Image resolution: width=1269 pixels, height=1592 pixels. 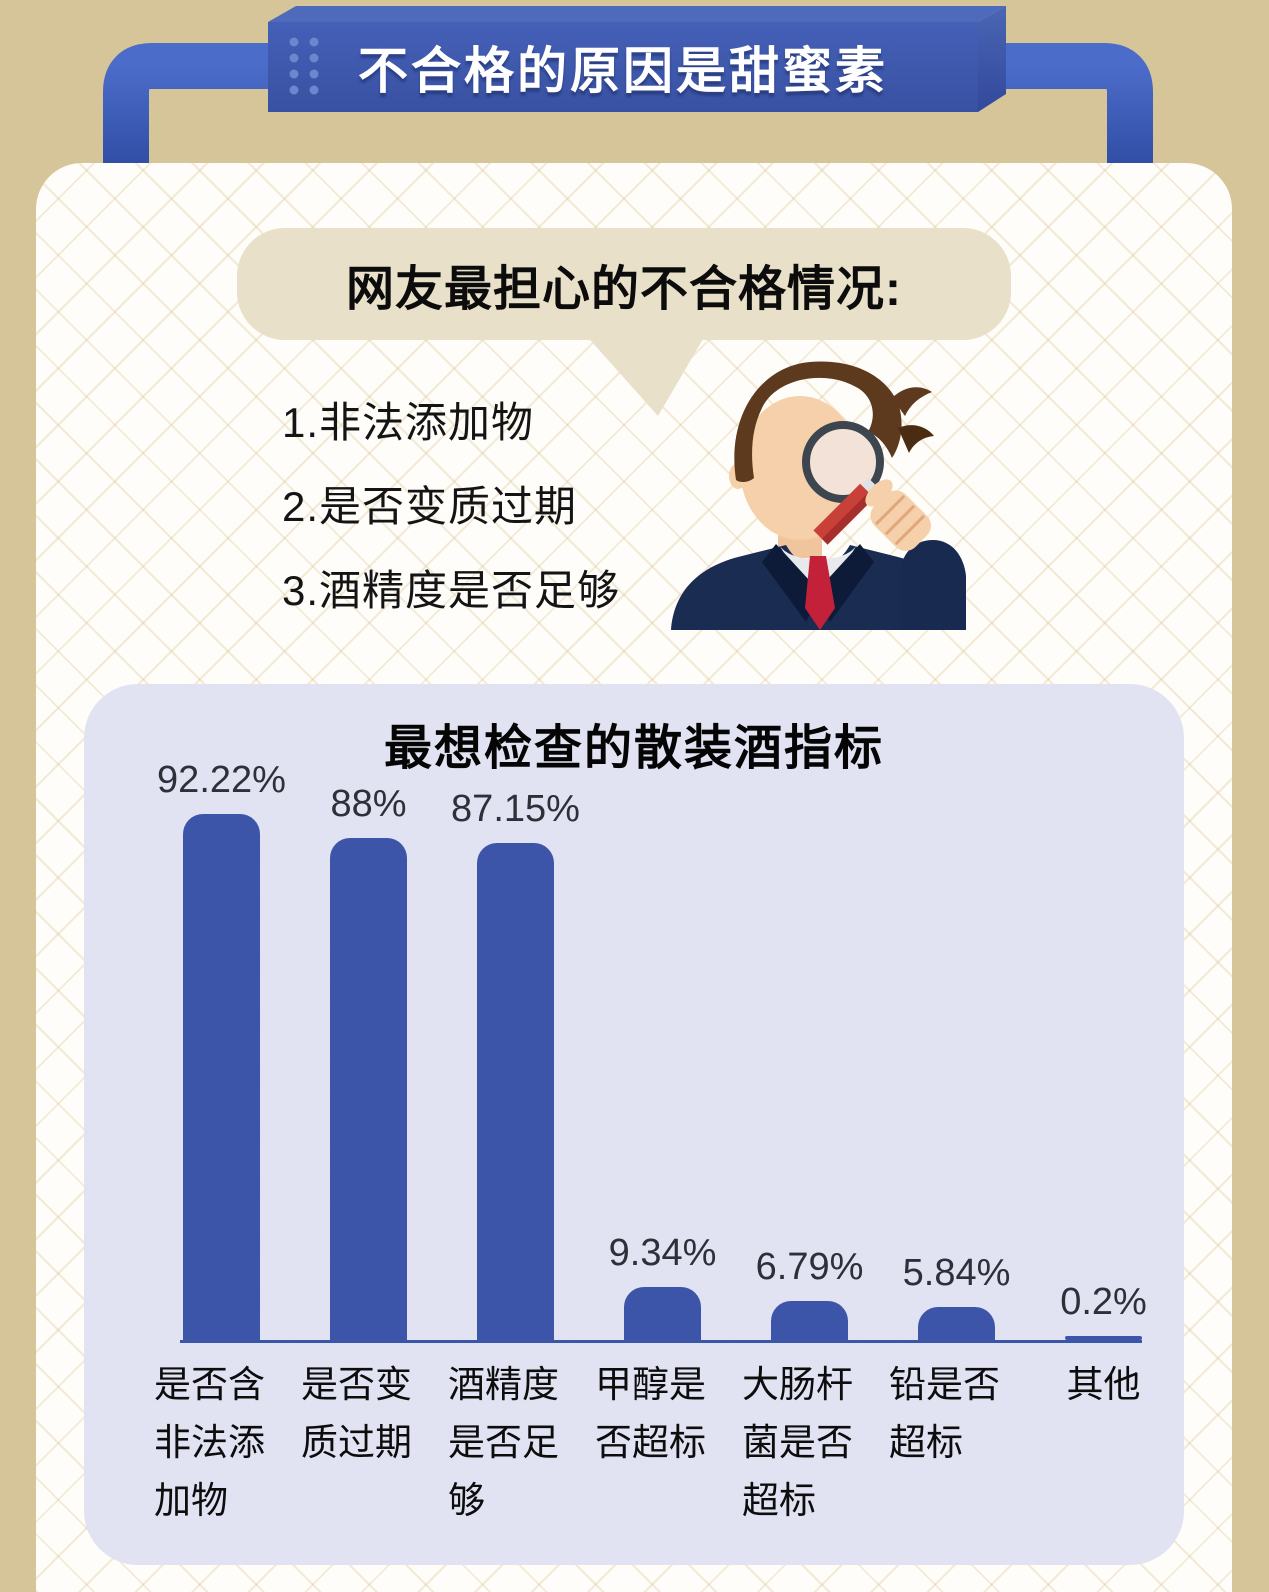 What do you see at coordinates (956, 1273) in the screenshot?
I see `bar-value-label: 5.84%` at bounding box center [956, 1273].